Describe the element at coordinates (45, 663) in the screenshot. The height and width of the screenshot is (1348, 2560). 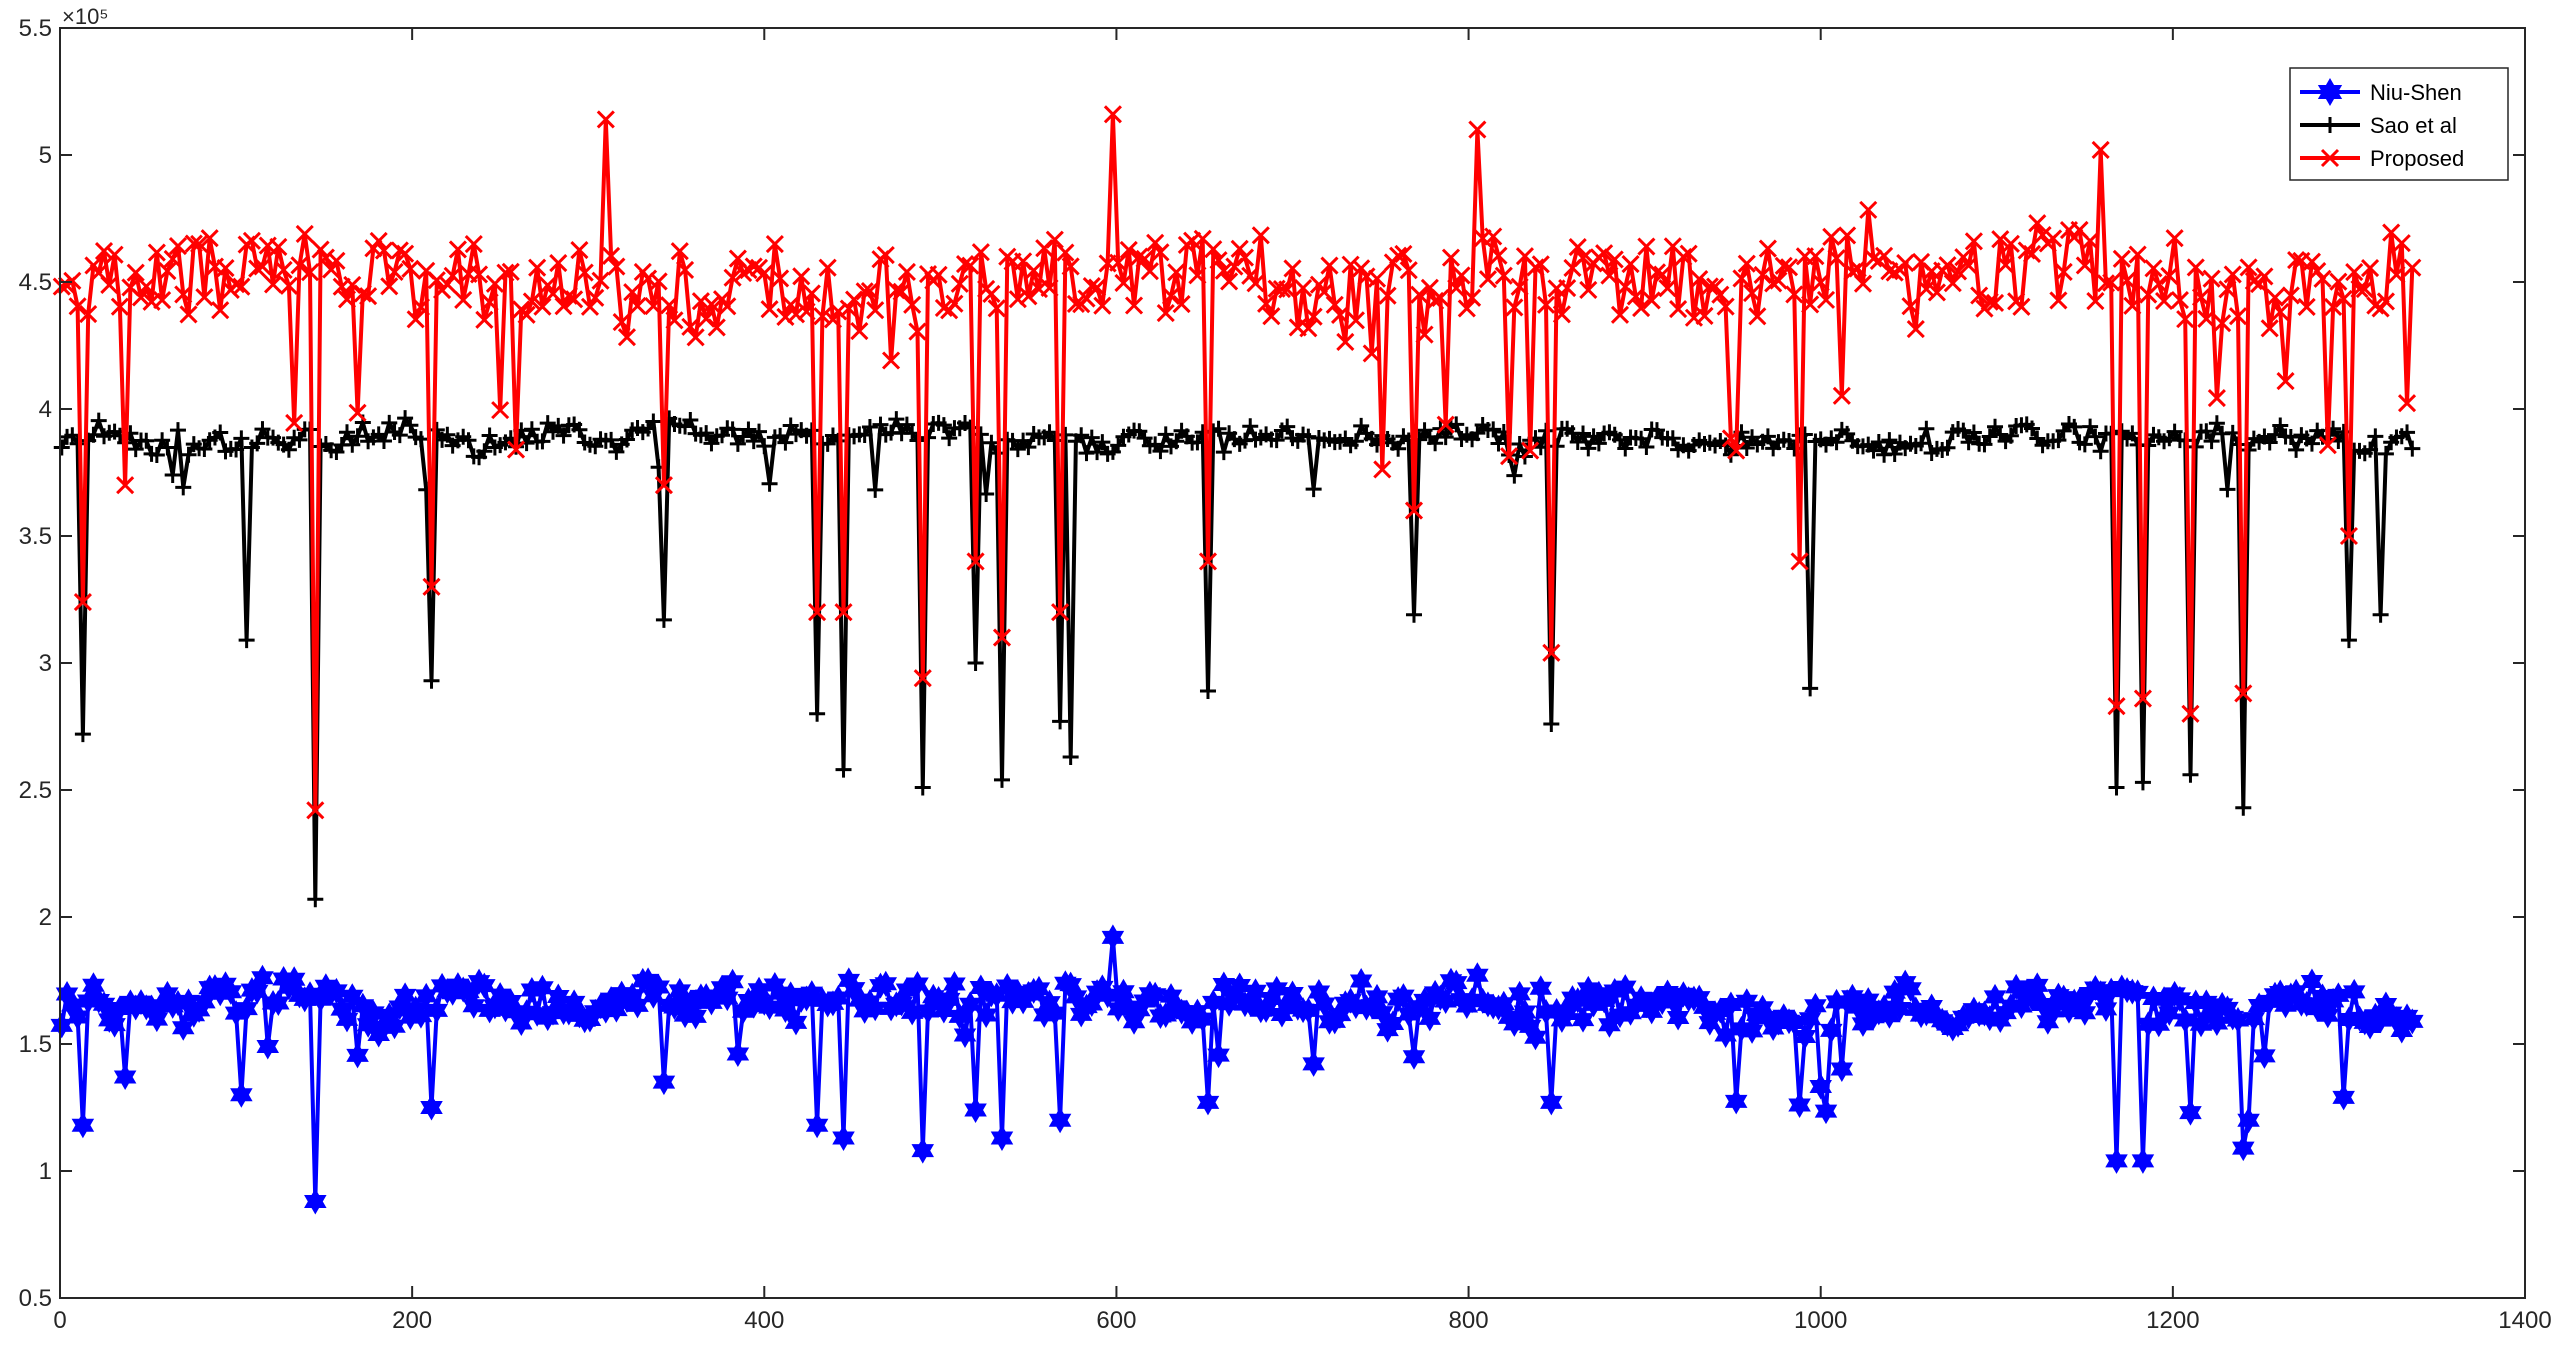
I see `y-tick-label: 3` at that location.